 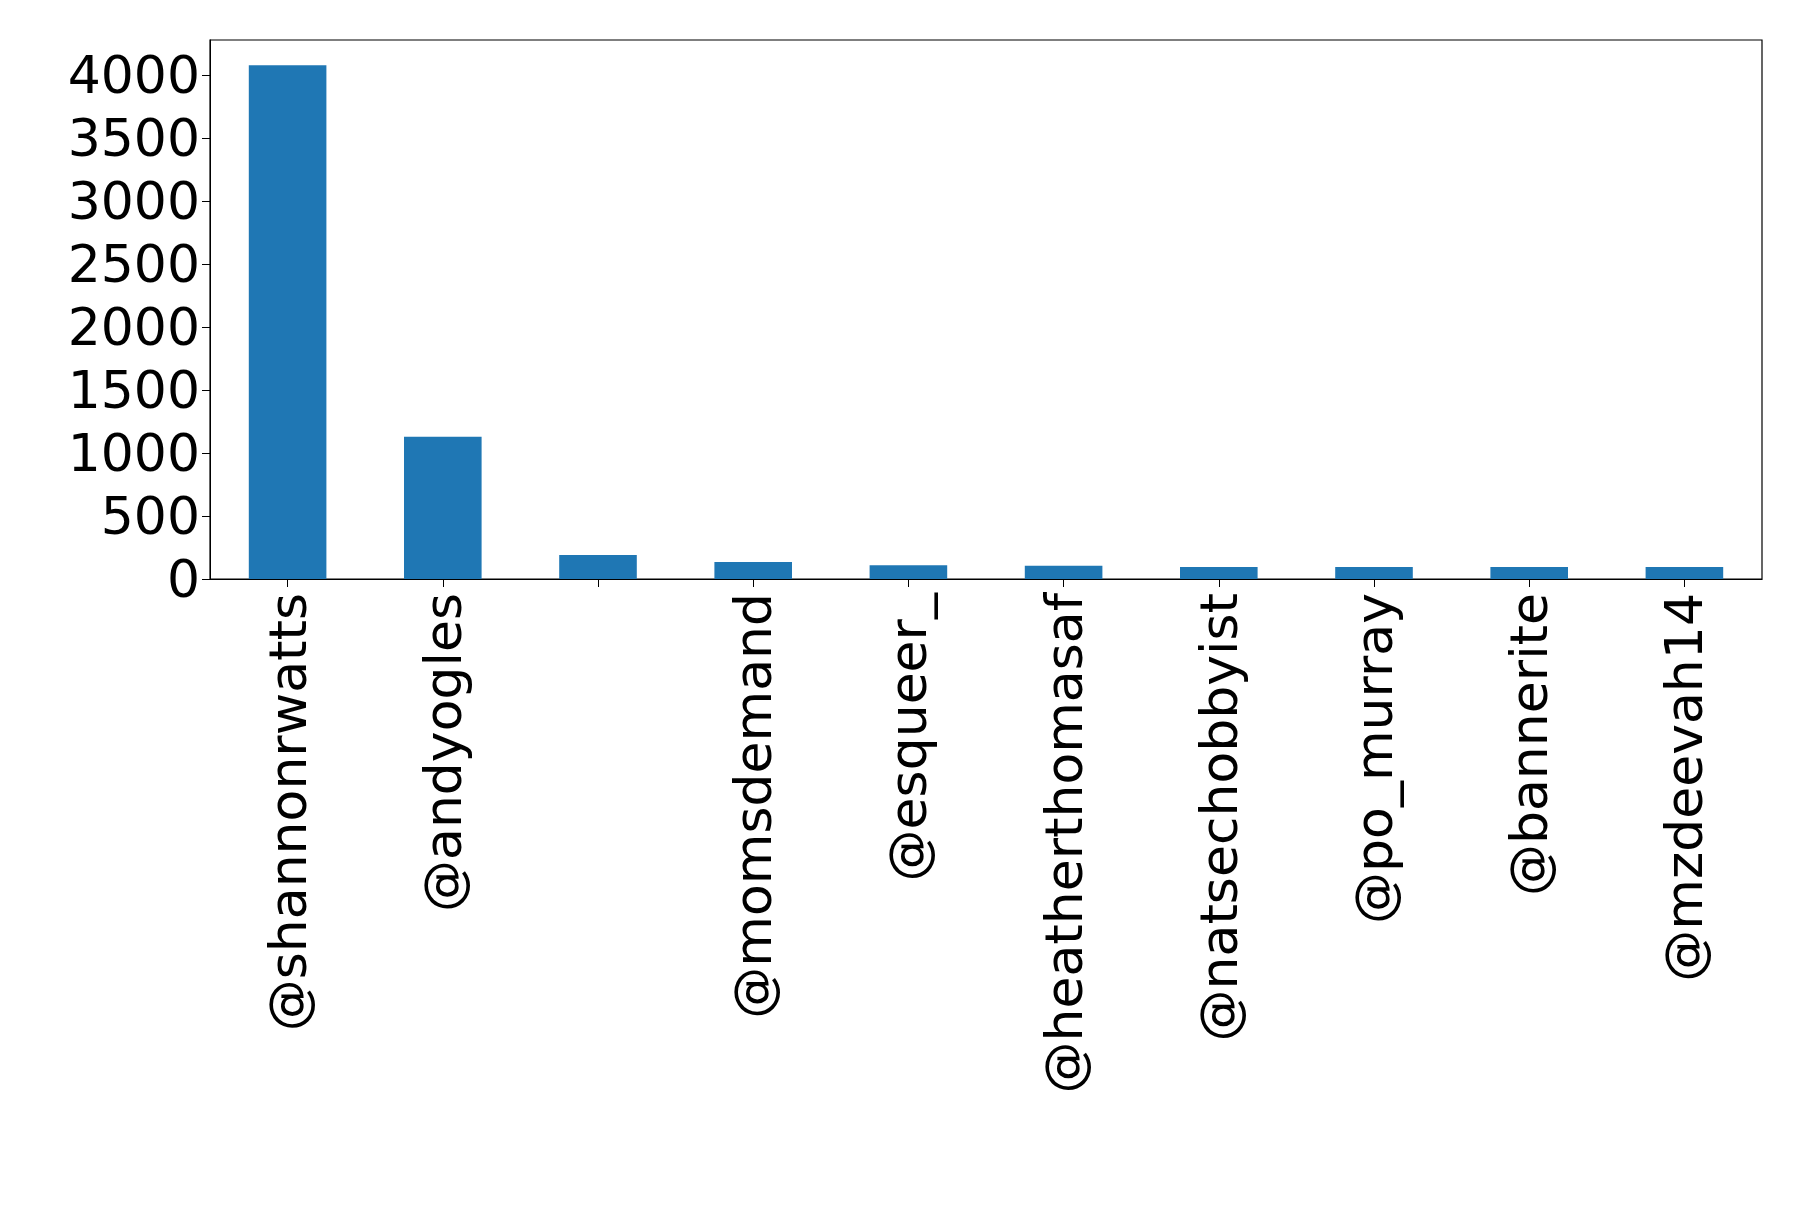 I want to click on y-tick-label: 1500, so click(x=133, y=390).